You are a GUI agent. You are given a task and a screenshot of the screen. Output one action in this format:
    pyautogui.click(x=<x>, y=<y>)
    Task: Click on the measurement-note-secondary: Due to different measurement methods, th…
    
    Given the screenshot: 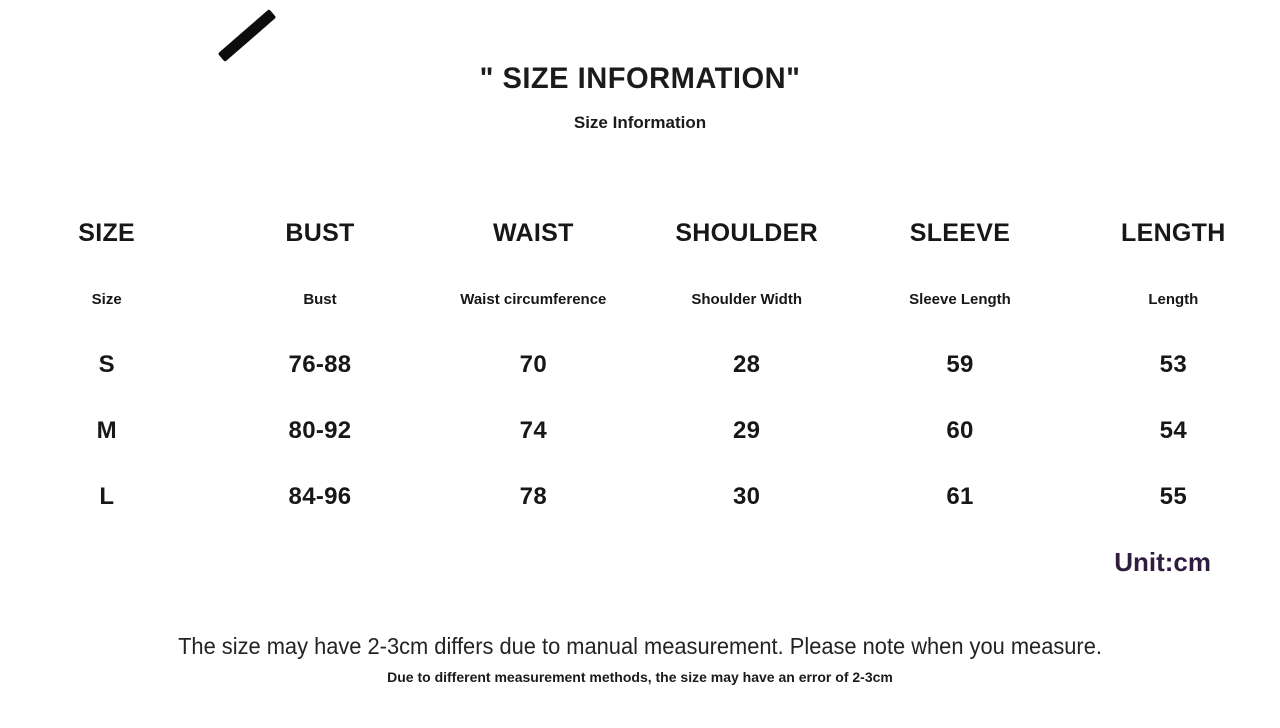 What is the action you would take?
    pyautogui.click(x=640, y=677)
    